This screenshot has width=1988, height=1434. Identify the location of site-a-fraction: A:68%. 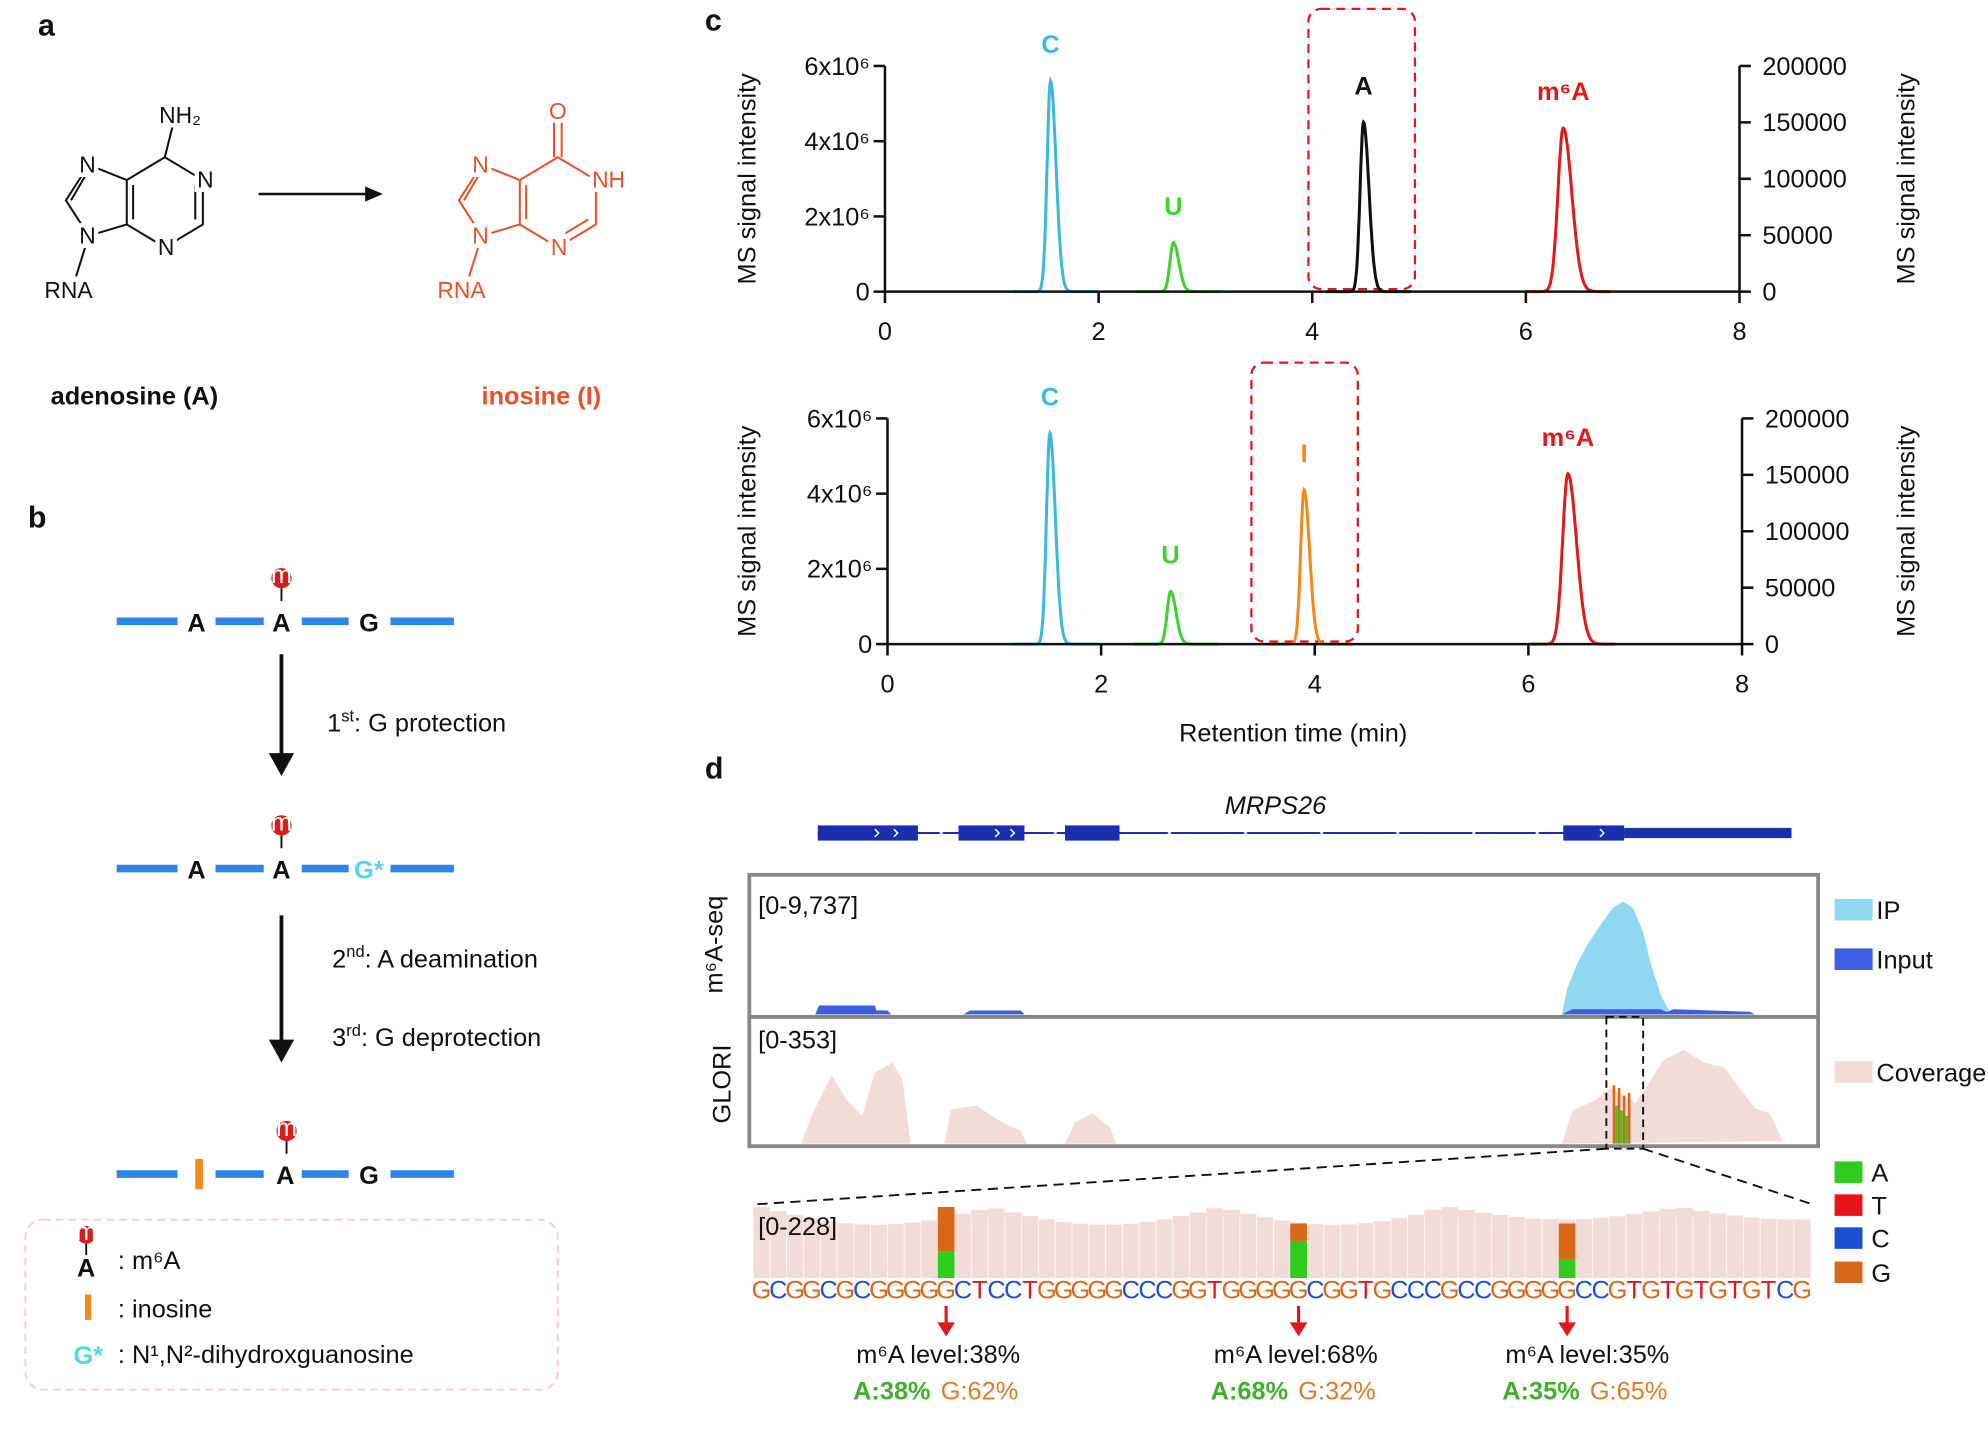
(1249, 1392).